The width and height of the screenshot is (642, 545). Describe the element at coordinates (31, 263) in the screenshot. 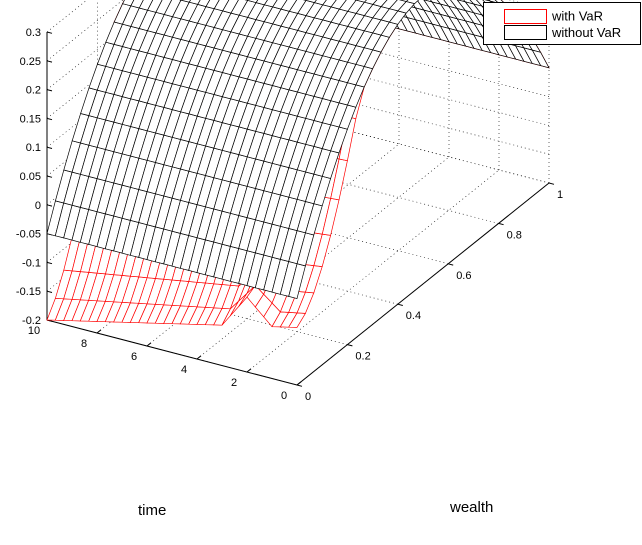

I see `z-tick-label: -0.1` at that location.